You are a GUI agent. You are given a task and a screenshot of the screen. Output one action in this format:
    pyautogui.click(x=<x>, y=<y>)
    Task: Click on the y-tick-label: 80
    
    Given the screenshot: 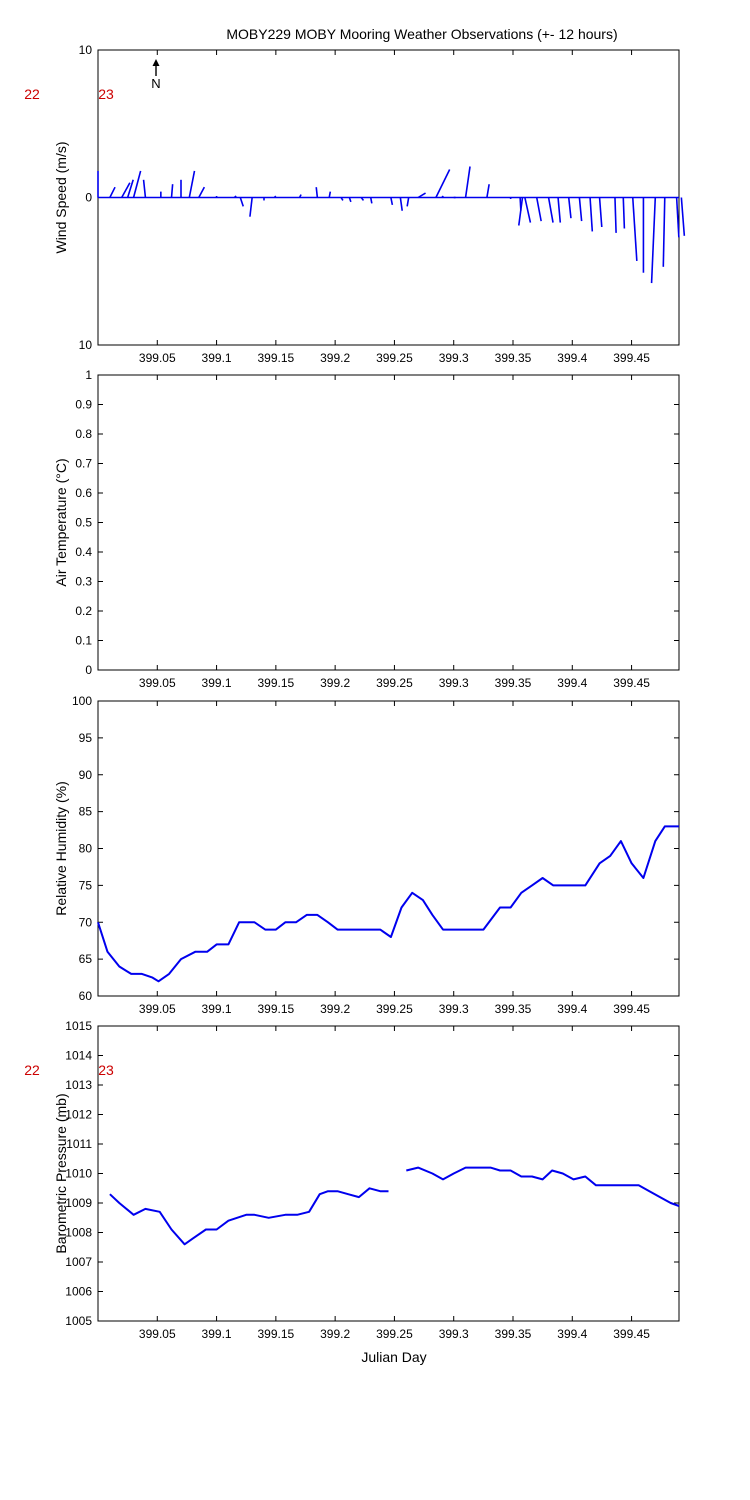 What is the action you would take?
    pyautogui.click(x=86, y=849)
    